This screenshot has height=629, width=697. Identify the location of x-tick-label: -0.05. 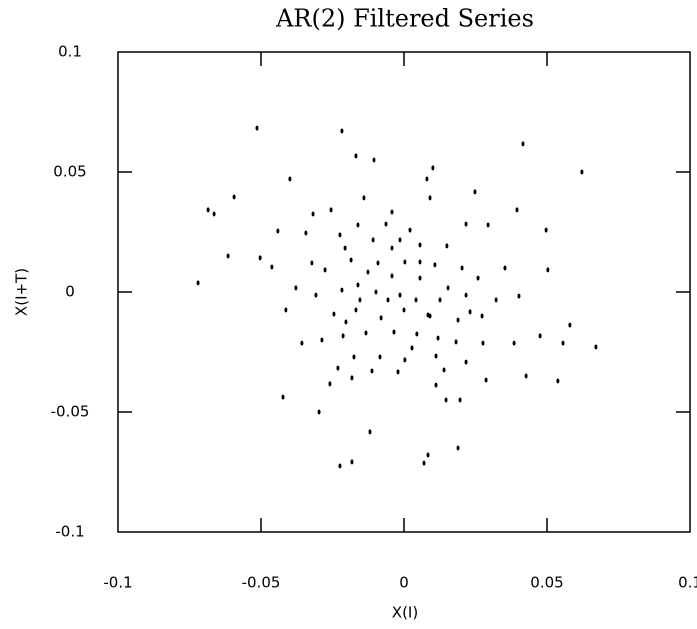
(261, 583).